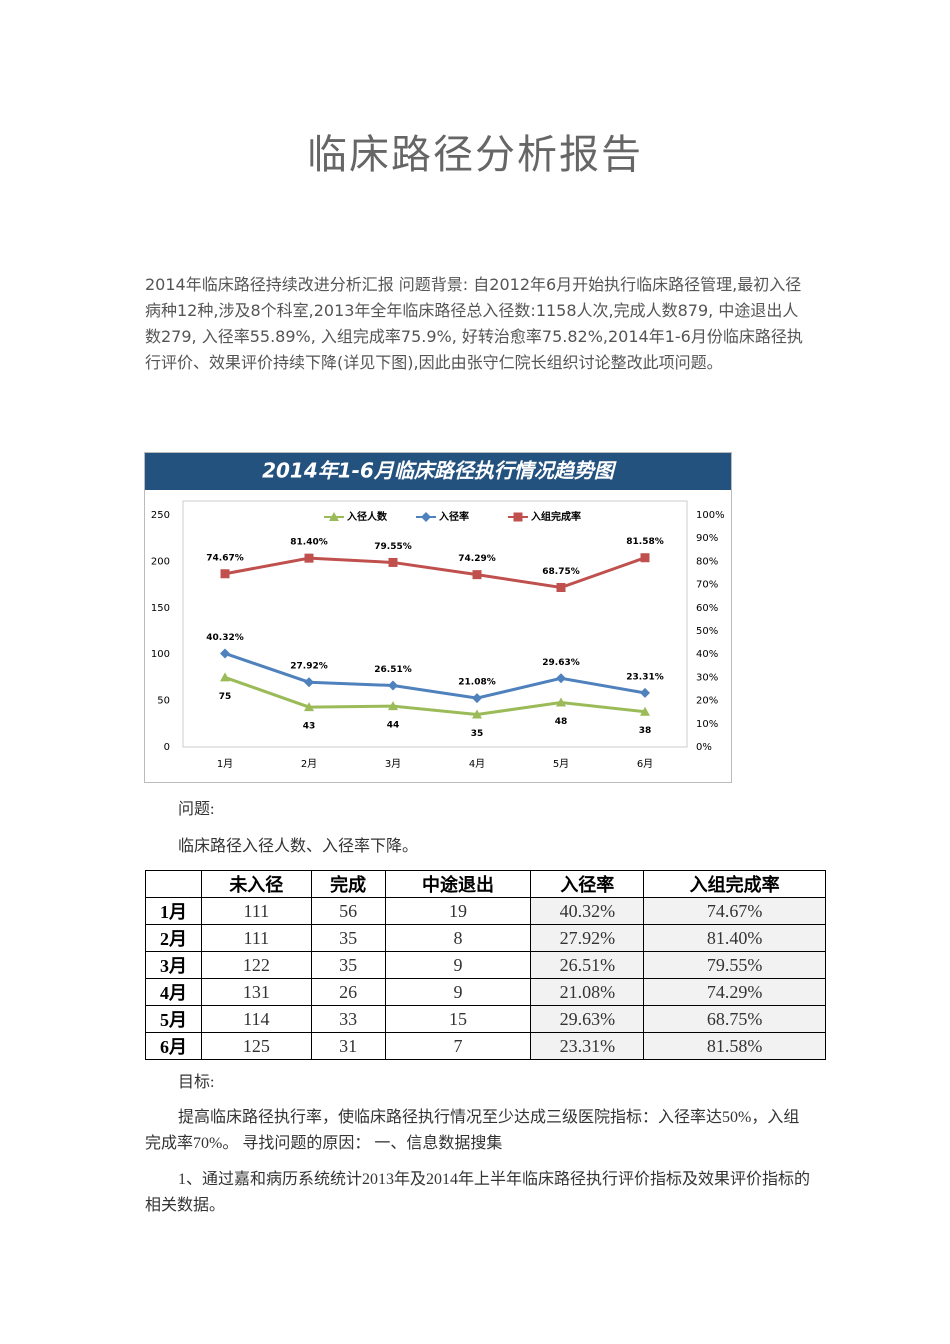  I want to click on data-label: 74.29%, so click(477, 559).